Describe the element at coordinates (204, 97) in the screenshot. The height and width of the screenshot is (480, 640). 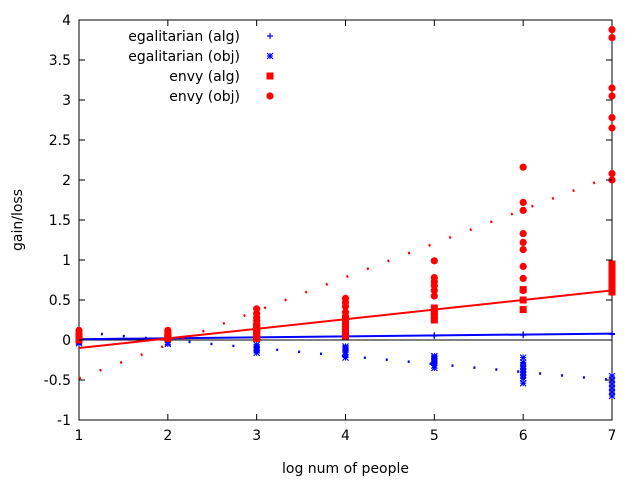
I see `legend-label-envy-obj: envy (obj)` at that location.